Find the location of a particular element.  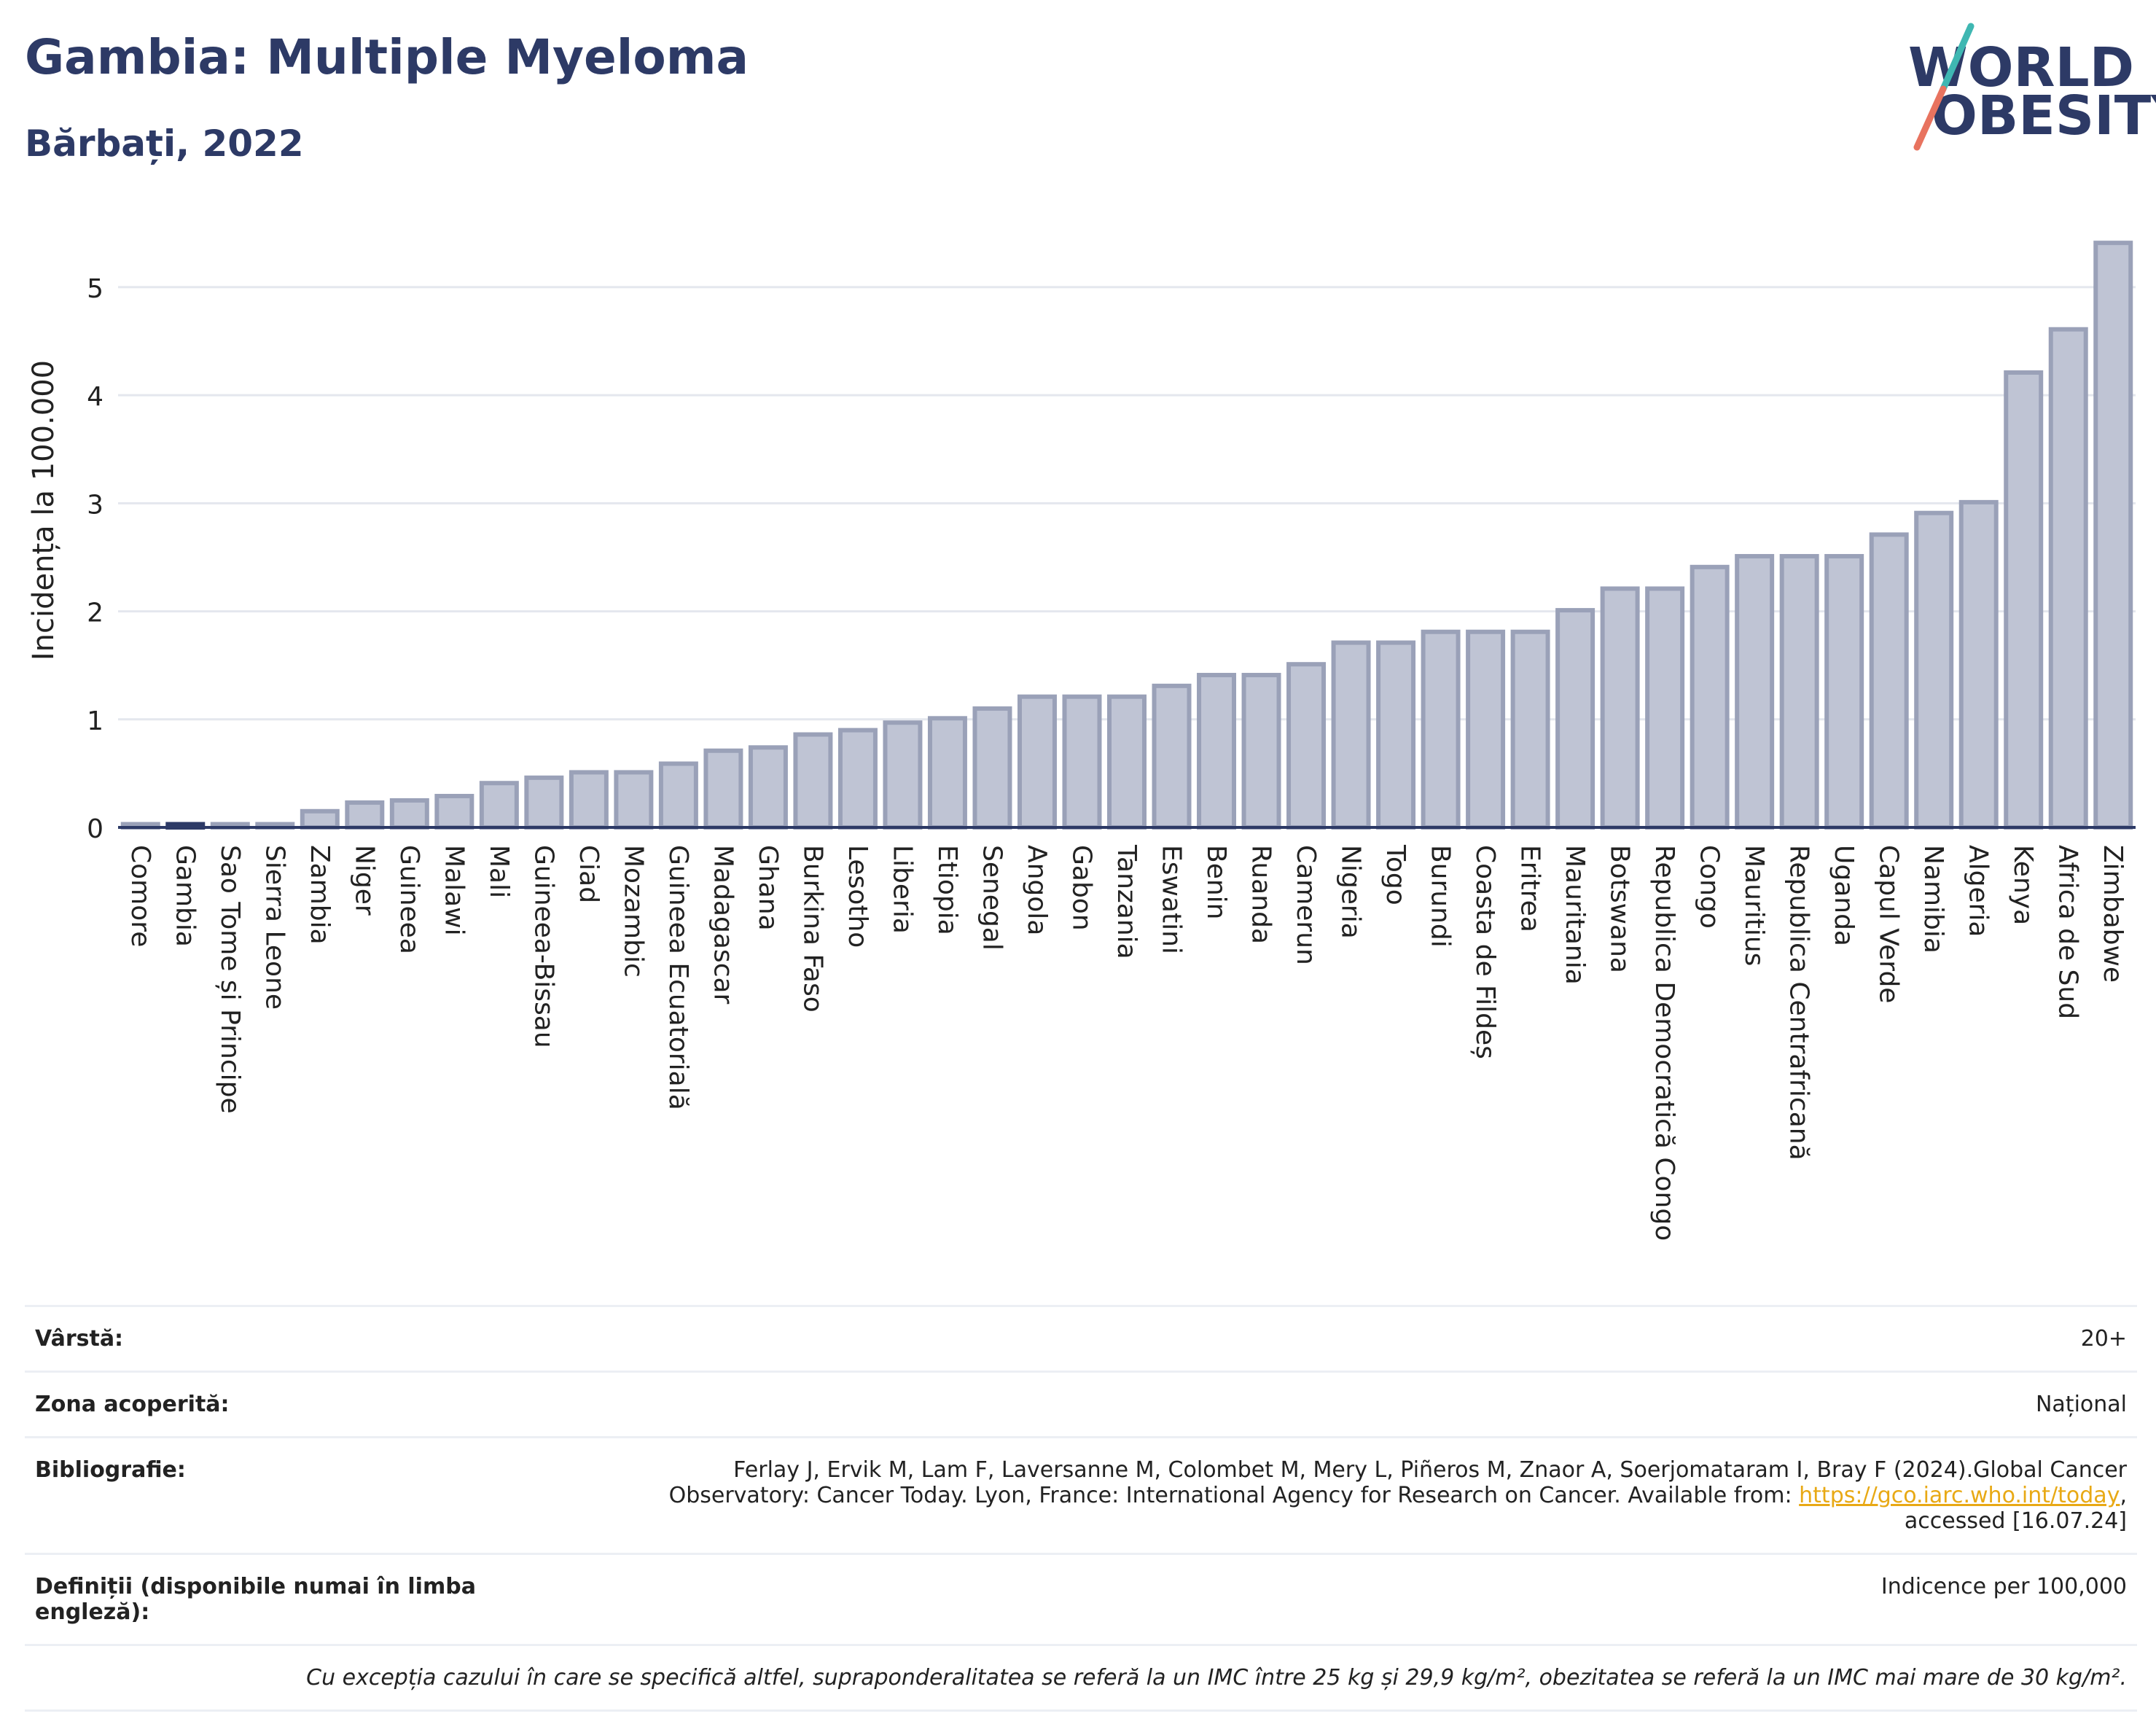

x-tick-label: Eswatini is located at coordinates (1172, 899).